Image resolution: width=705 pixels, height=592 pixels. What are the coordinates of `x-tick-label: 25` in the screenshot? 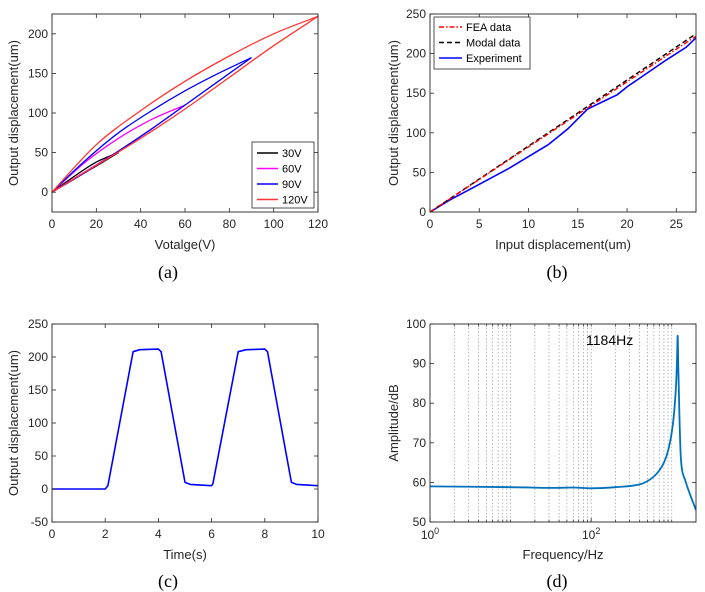 It's located at (677, 224).